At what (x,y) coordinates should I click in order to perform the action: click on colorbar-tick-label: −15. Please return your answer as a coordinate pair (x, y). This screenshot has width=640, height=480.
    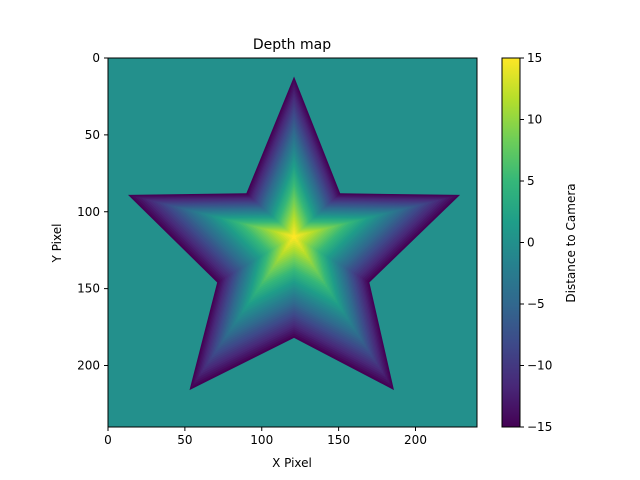
    Looking at the image, I should click on (539, 427).